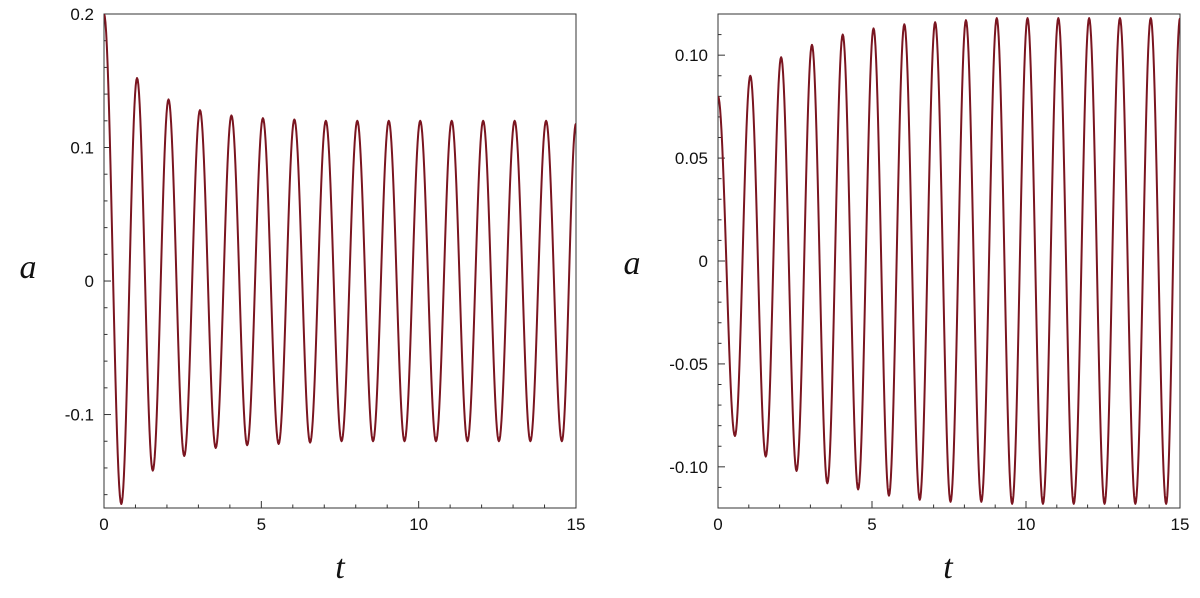 This screenshot has height=598, width=1200. What do you see at coordinates (82, 14) in the screenshot?
I see `y-tick-label: 0.2` at bounding box center [82, 14].